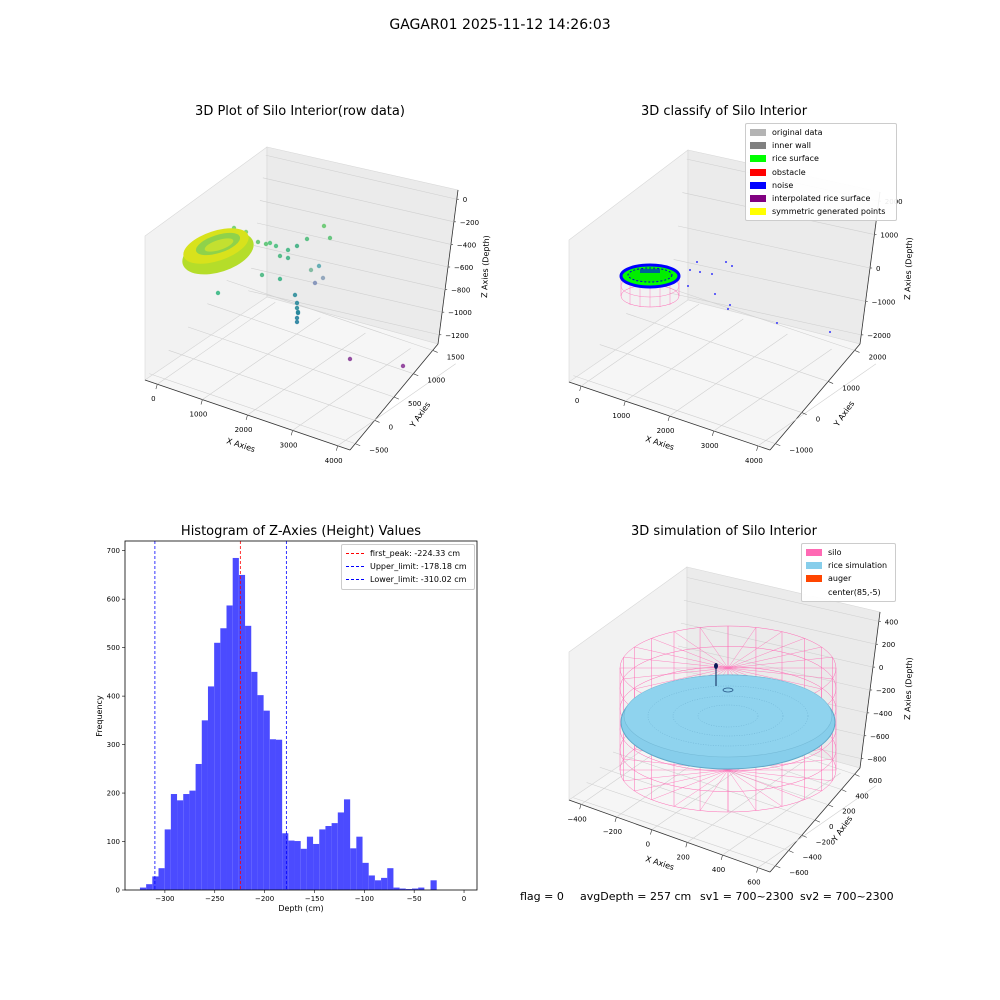  I want to click on panel2-x-tick-label: 4000, so click(754, 461).